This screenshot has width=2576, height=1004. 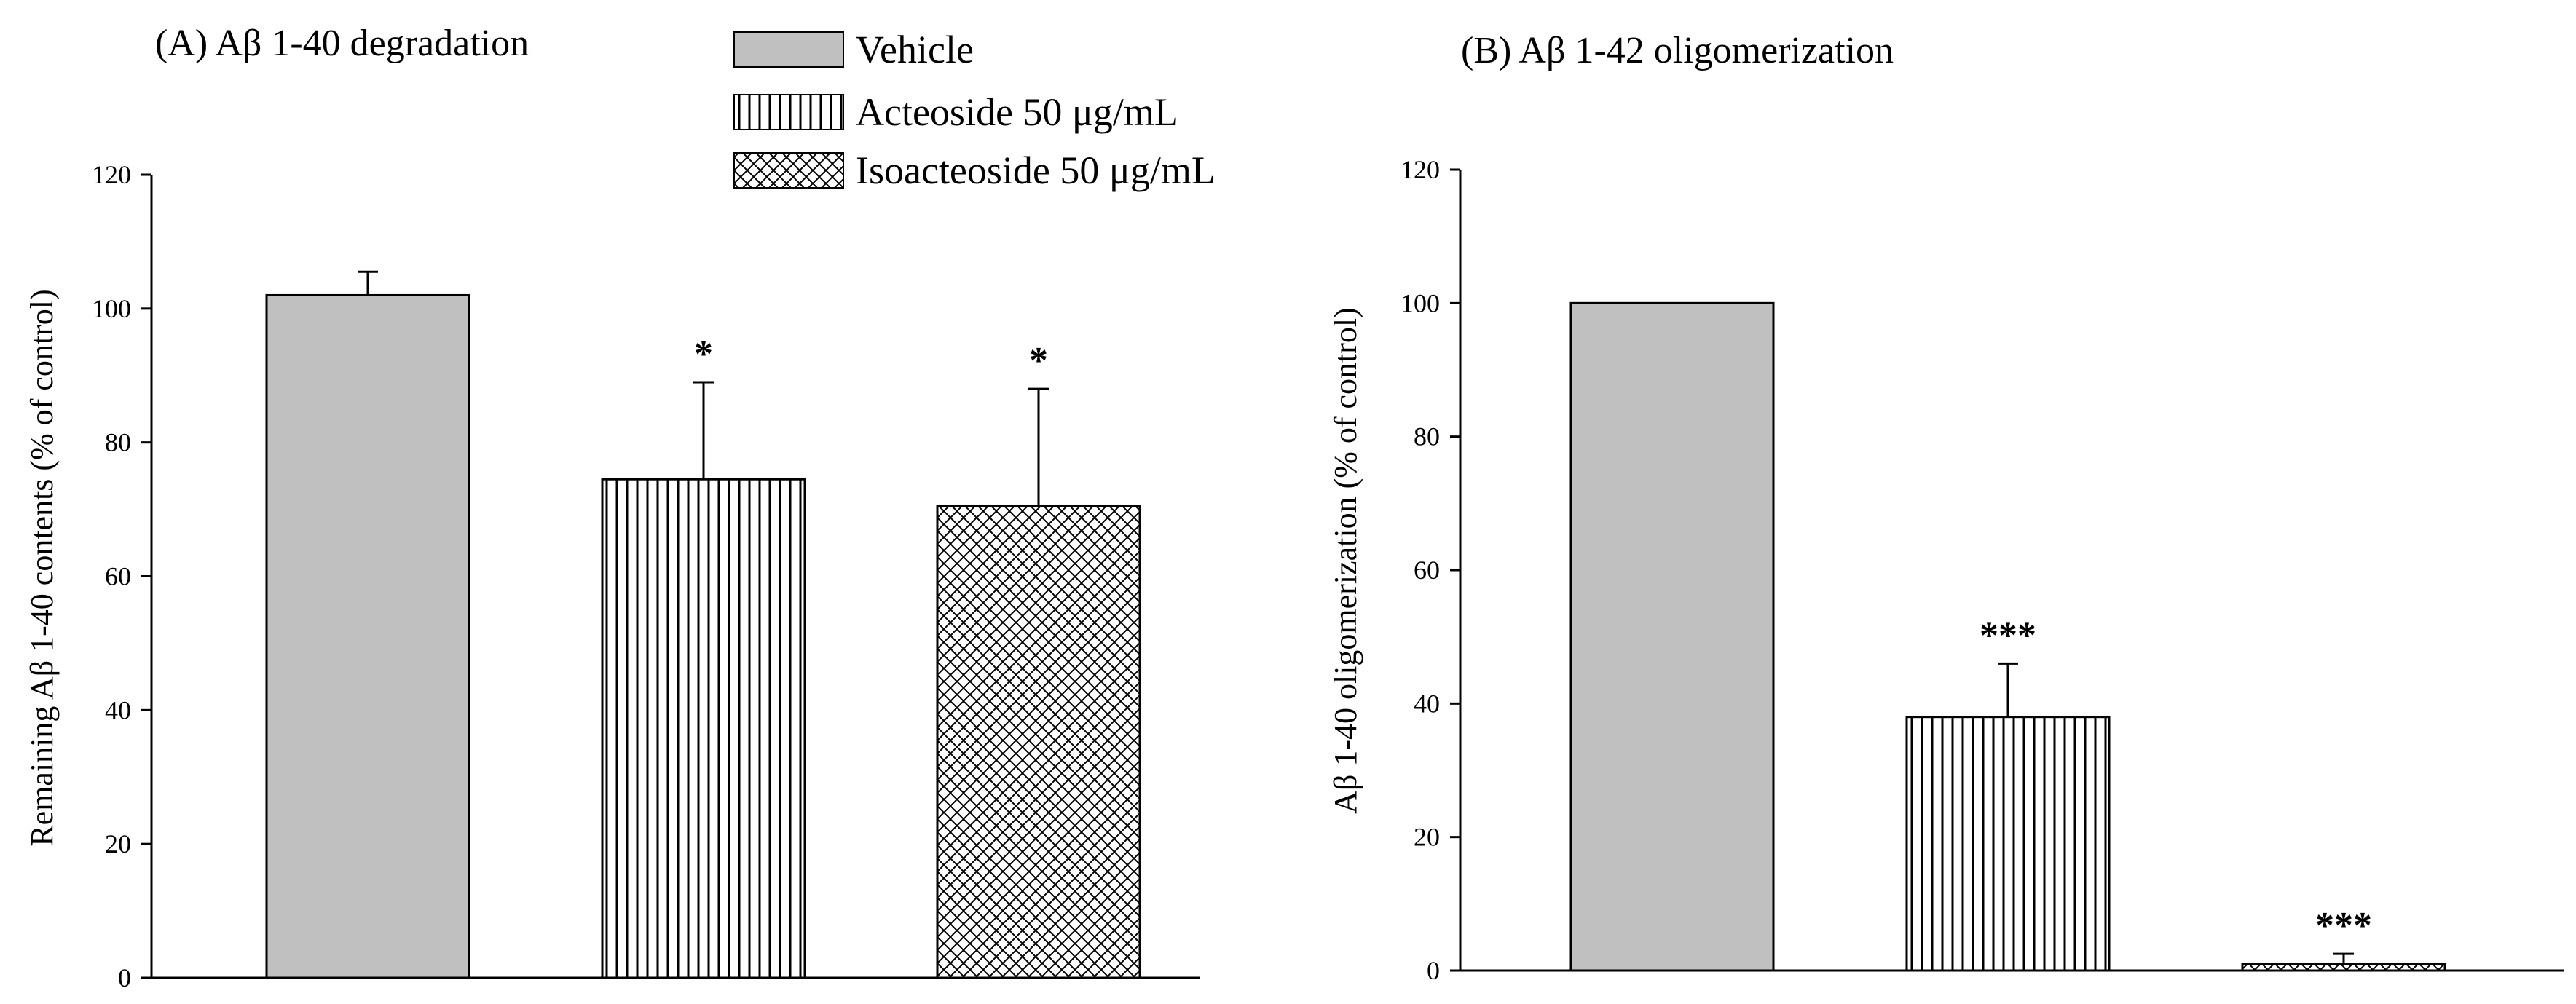 I want to click on panel-a-y-ticks: 0 20 40 60 80 100 120, so click(x=121, y=576).